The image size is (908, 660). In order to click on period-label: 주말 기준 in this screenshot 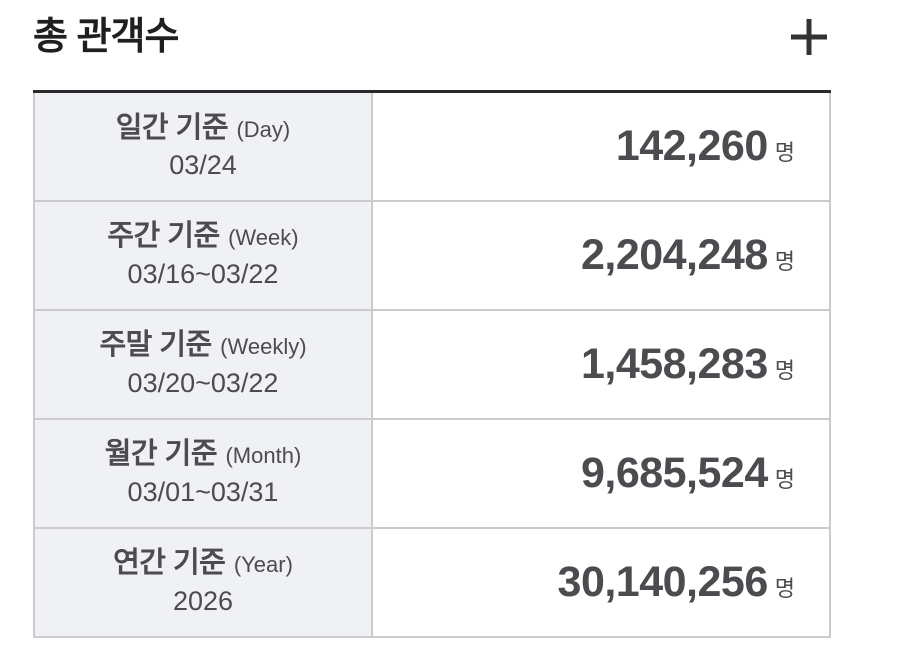, I will do `click(155, 345)`.